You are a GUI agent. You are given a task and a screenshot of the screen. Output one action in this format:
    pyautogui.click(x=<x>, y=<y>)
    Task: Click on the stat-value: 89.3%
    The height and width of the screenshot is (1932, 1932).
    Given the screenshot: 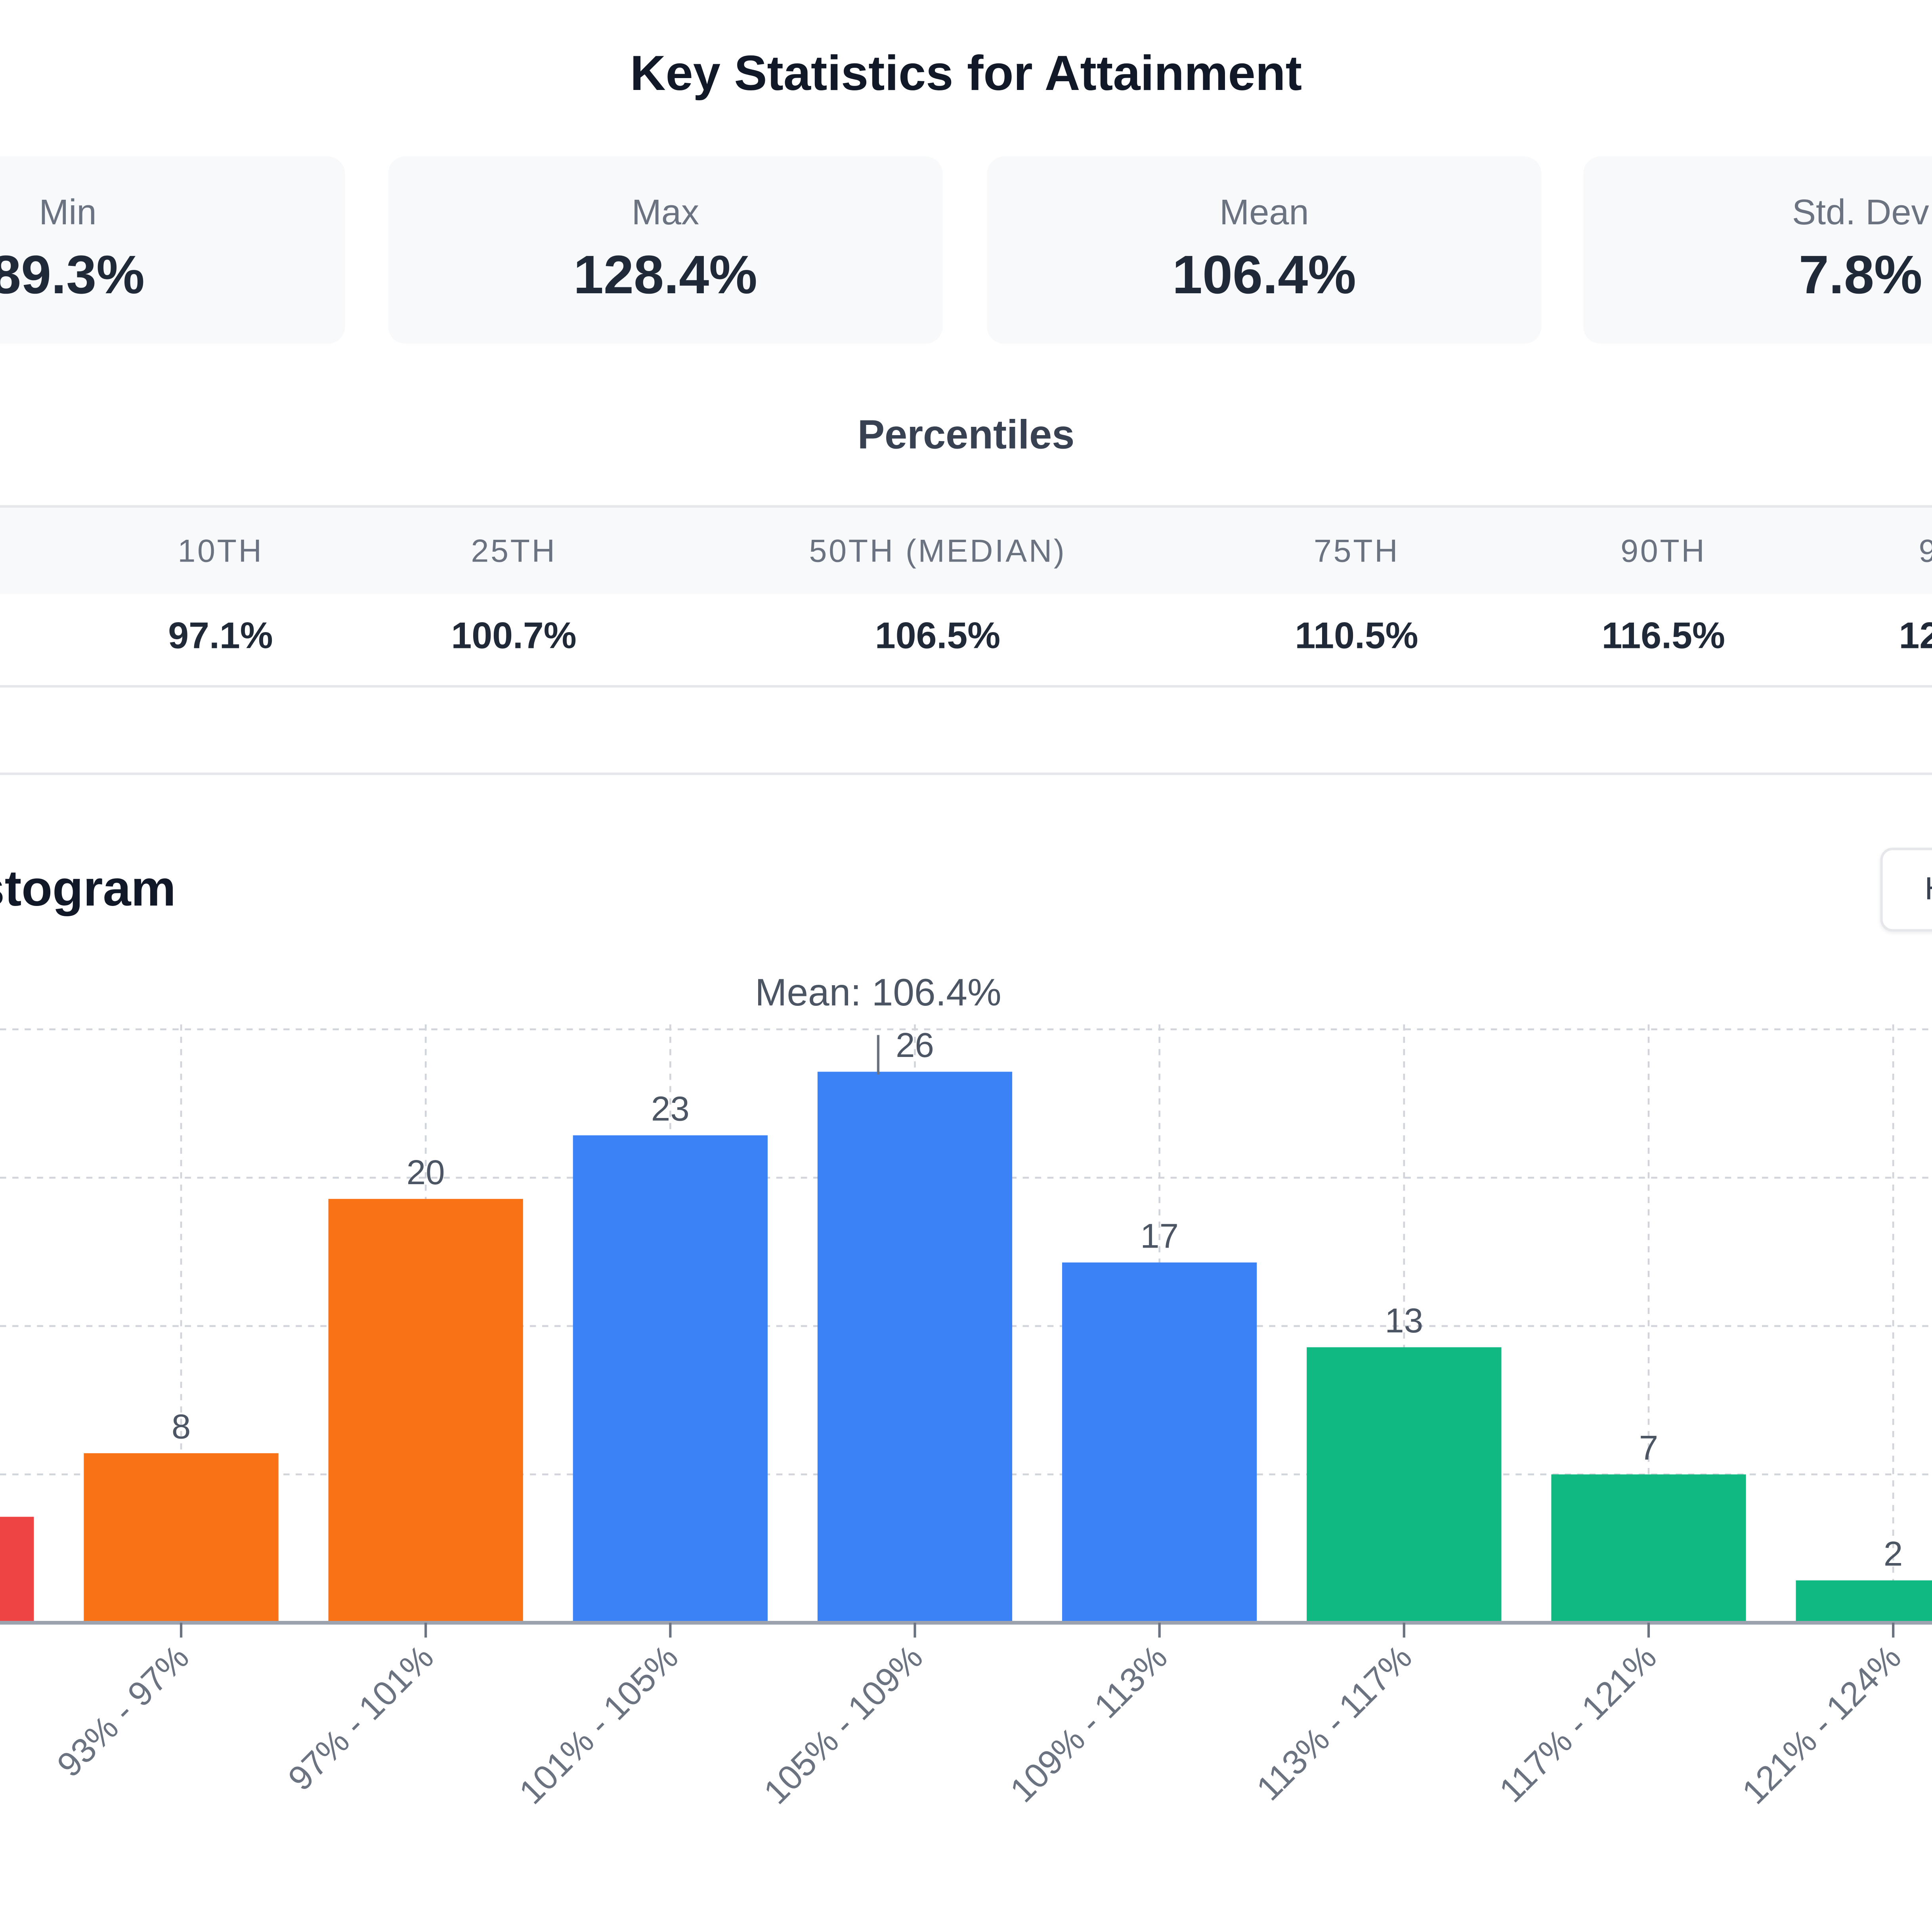 What is the action you would take?
    pyautogui.click(x=72, y=275)
    